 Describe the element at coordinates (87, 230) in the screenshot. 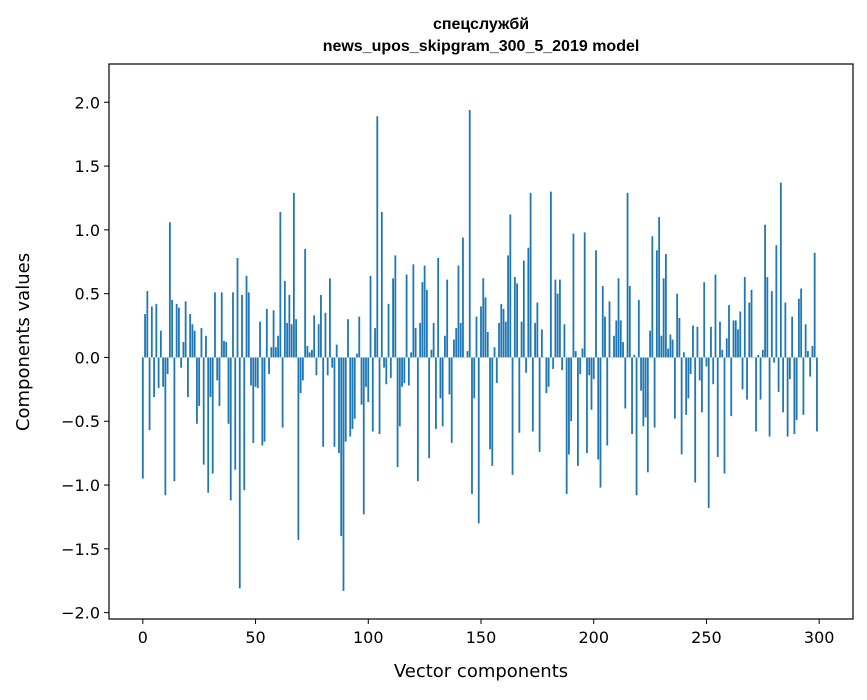

I see `y-tick-label: 1.0` at that location.